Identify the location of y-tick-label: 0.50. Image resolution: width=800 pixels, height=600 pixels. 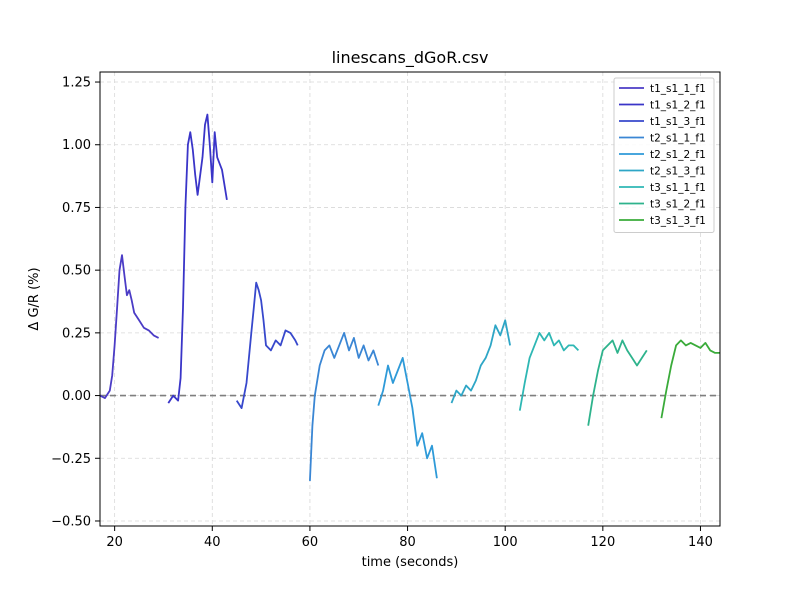
(76, 271).